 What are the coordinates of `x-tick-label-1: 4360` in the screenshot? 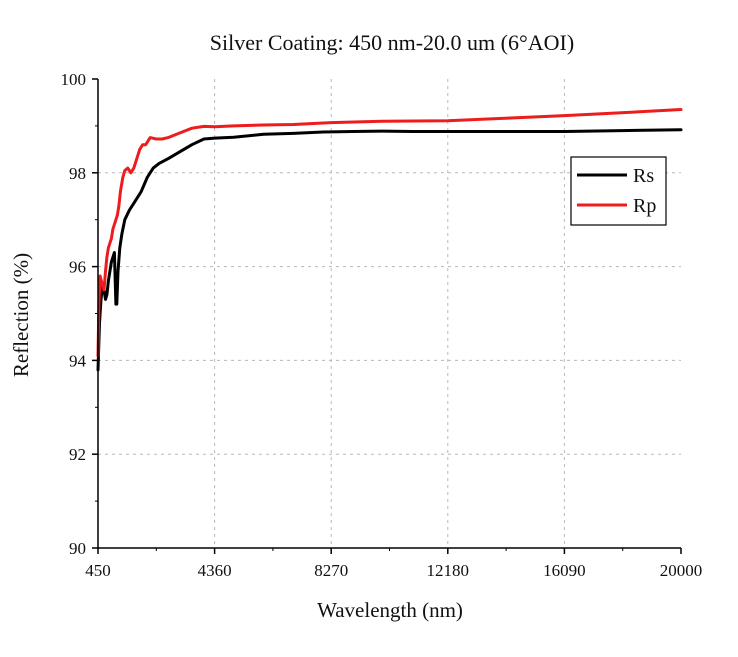 It's located at (215, 570).